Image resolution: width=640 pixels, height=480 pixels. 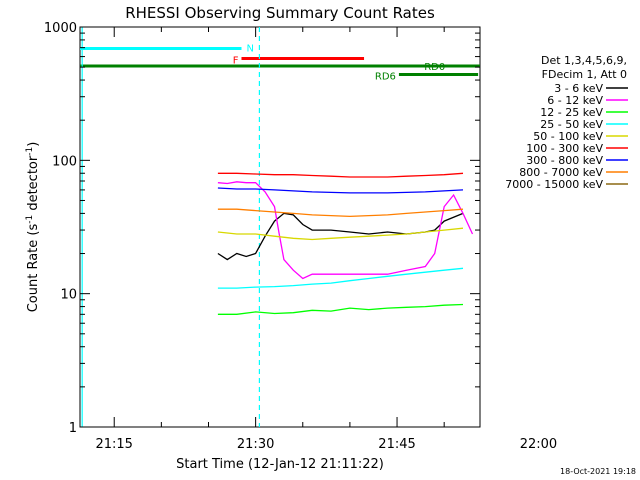 What do you see at coordinates (568, 136) in the screenshot?
I see `legend-item-label: 50 - 100 keV` at bounding box center [568, 136].